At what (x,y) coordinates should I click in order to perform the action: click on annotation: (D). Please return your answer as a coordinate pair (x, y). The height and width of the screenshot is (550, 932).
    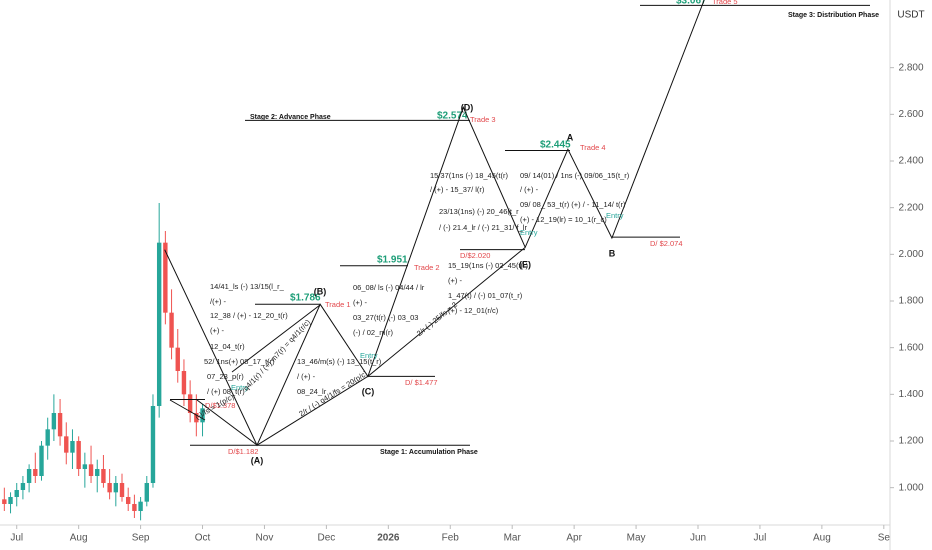
    Looking at the image, I should click on (467, 107).